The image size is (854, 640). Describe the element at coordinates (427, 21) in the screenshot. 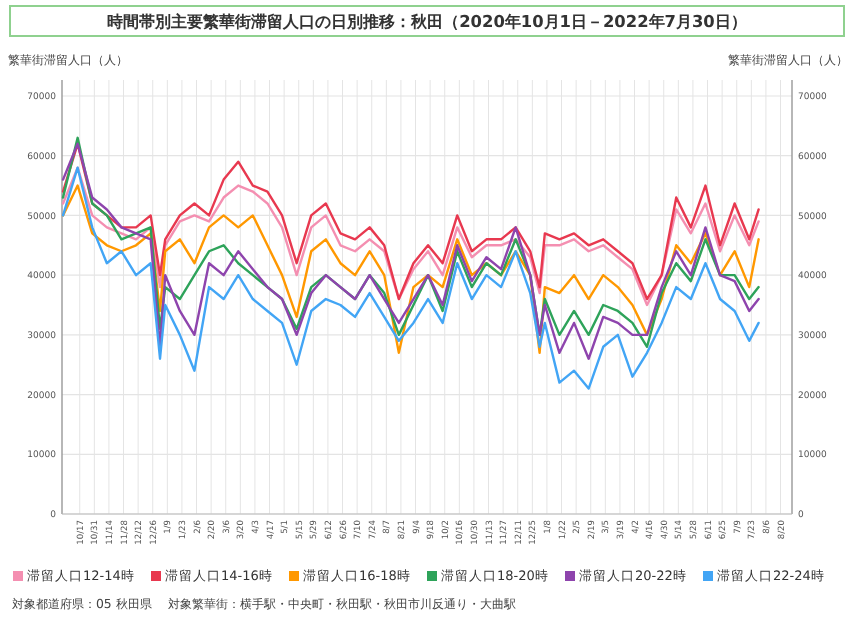

I see `chart-title: 時間帯別主要繁華街滞留人口の日別推移：秋田（2020年10月1日－2022年7月30日）` at that location.